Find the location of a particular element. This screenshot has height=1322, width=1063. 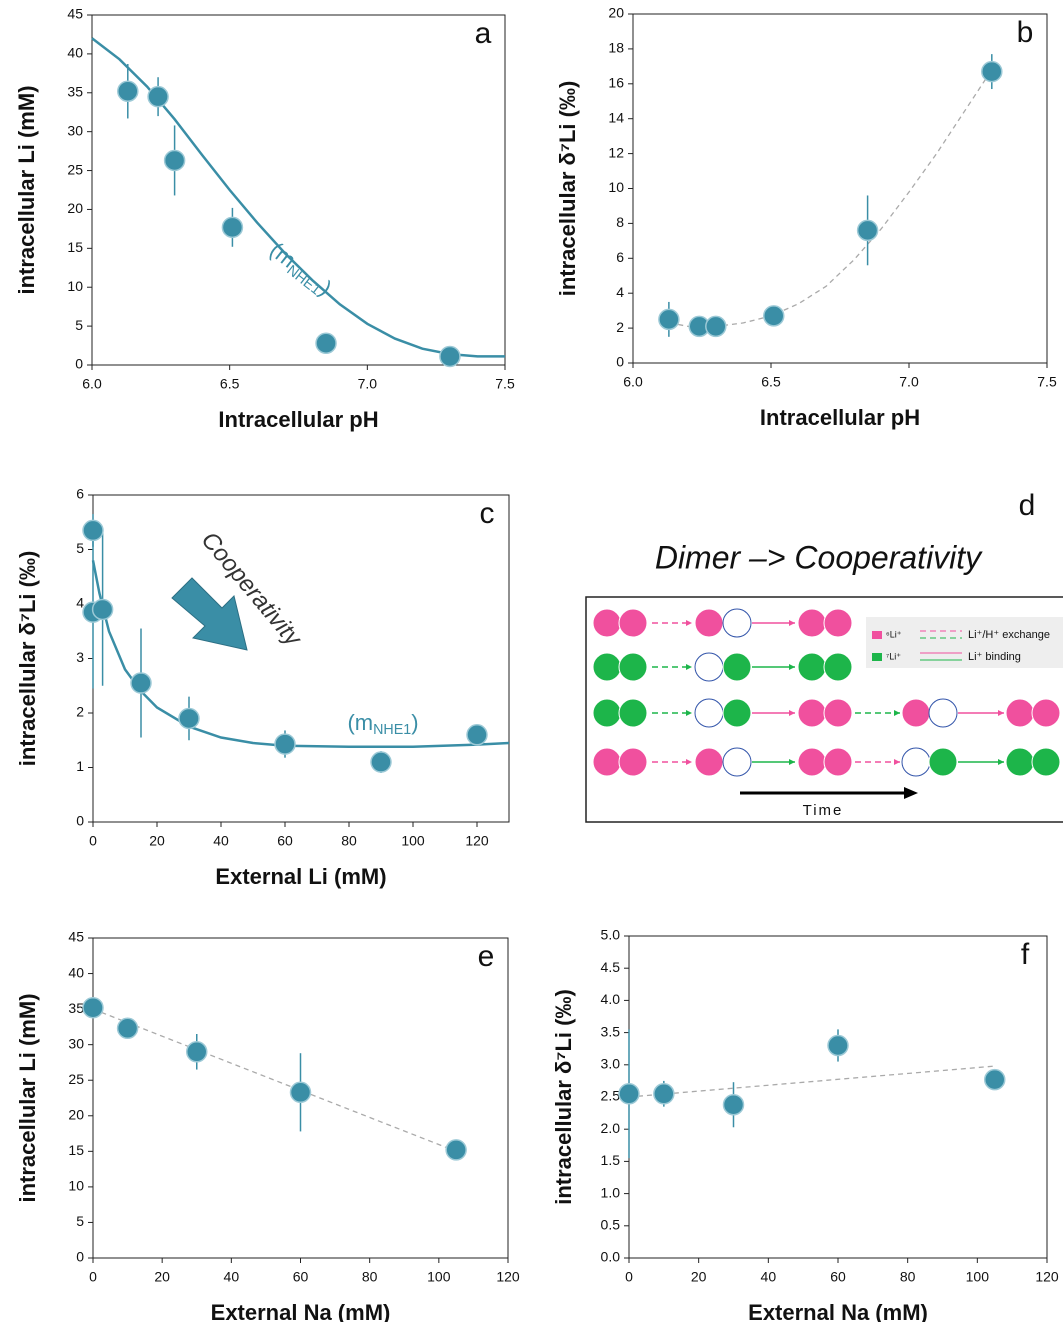

legend-label: Li⁺ binding is located at coordinates (994, 657).